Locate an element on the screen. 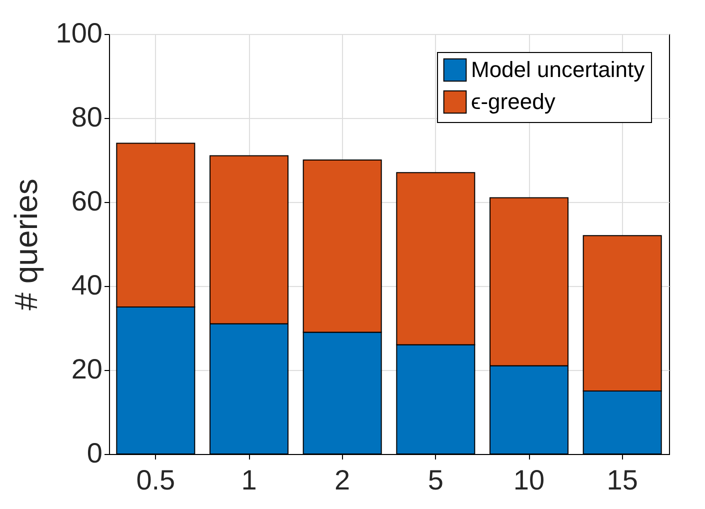 The image size is (705, 509). x-tick-label: 10 is located at coordinates (529, 480).